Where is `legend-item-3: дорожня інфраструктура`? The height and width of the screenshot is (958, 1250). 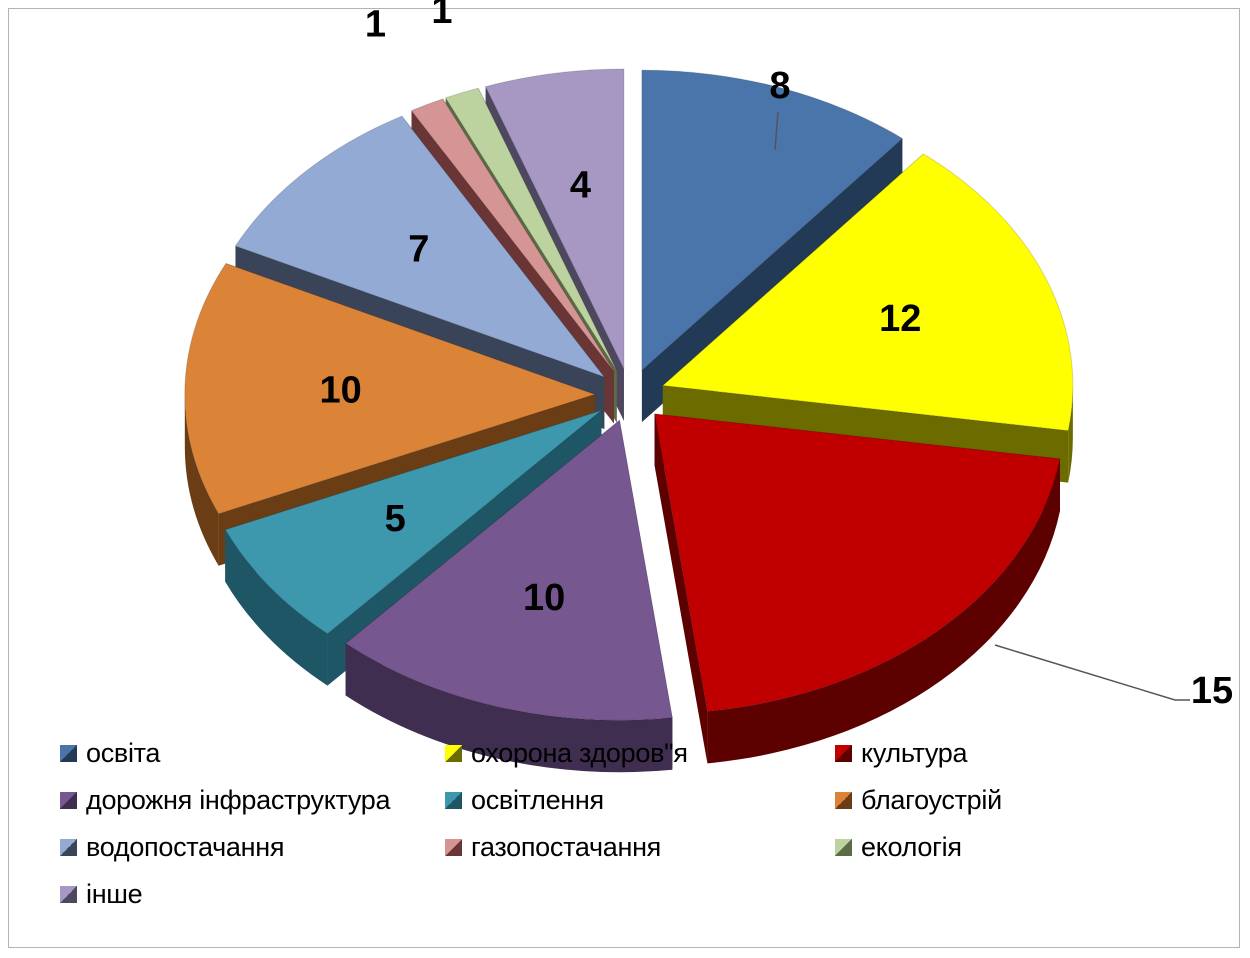
legend-item-3: дорожня інфраструктура is located at coordinates (225, 800).